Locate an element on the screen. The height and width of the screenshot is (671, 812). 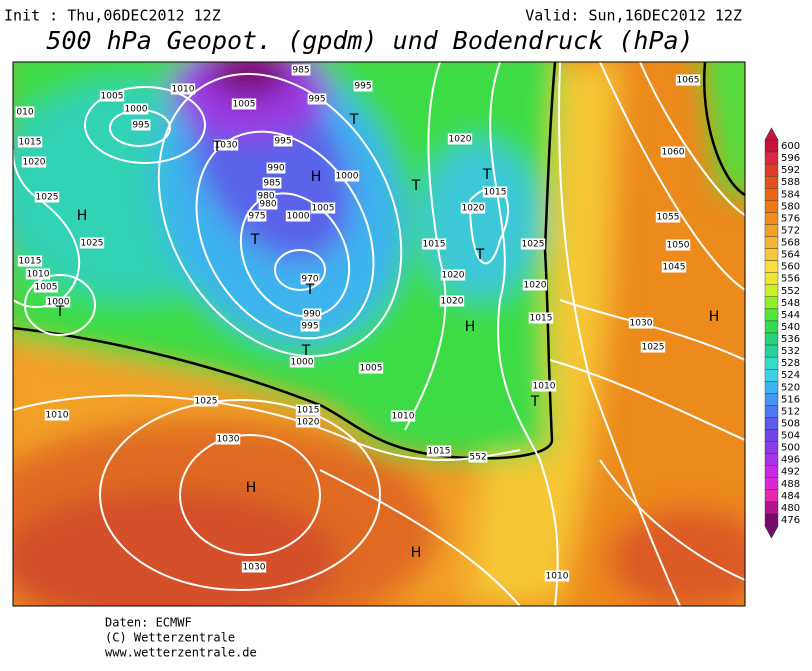
colorbar-cap is located at coordinates (771, 532).